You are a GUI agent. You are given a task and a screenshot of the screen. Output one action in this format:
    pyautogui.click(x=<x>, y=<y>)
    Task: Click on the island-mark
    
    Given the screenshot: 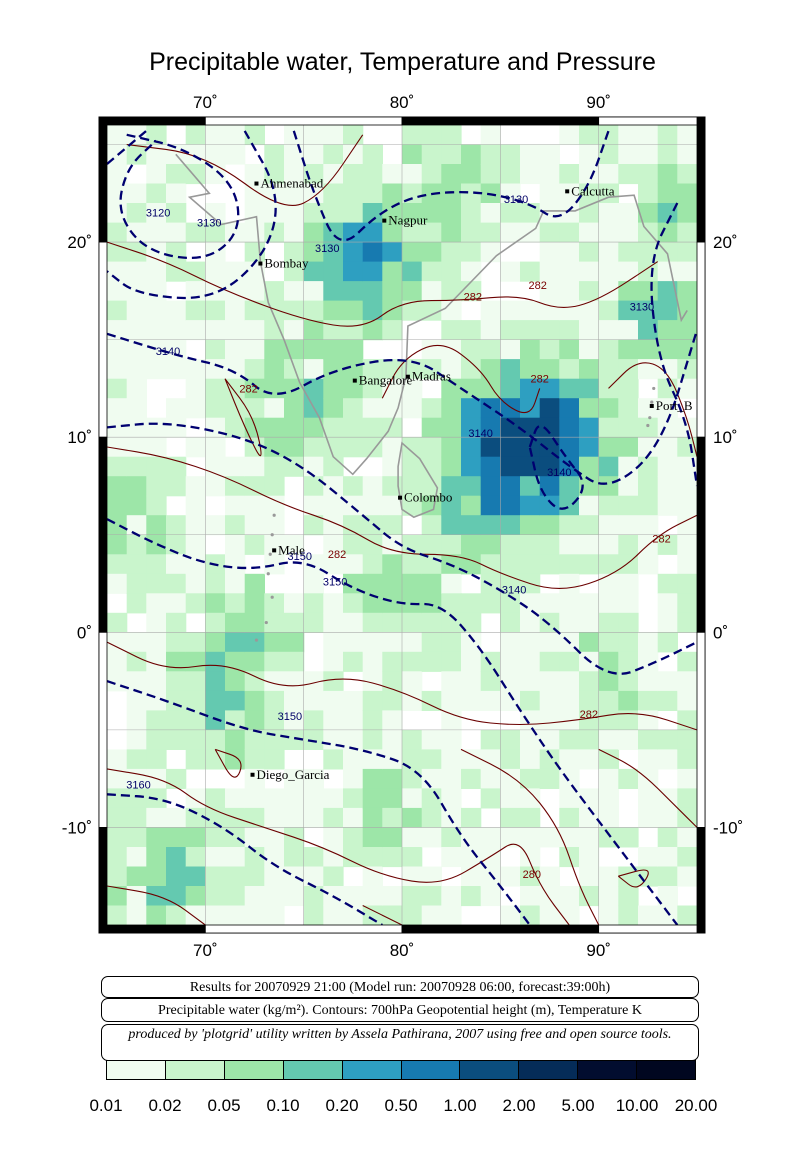 What is the action you would take?
    pyautogui.click(x=272, y=597)
    